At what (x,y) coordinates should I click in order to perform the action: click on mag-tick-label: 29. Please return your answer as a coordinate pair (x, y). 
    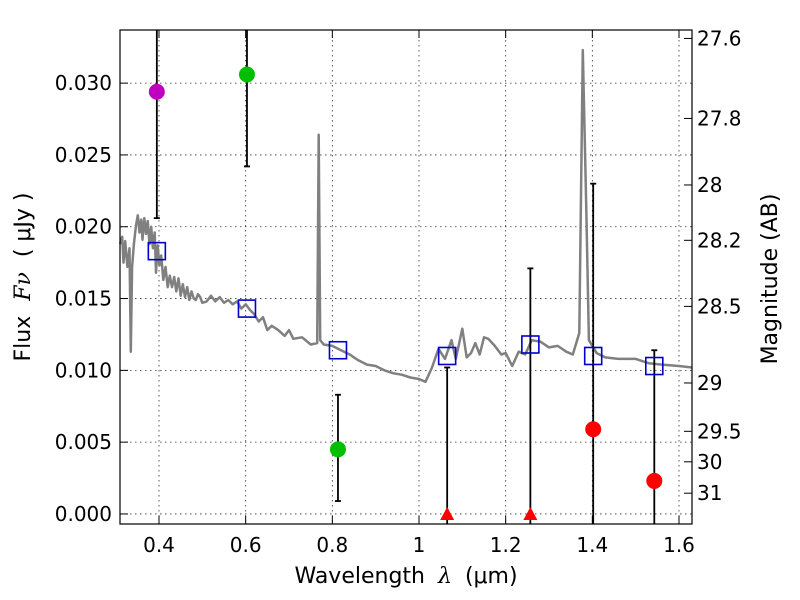
    Looking at the image, I should click on (709, 383).